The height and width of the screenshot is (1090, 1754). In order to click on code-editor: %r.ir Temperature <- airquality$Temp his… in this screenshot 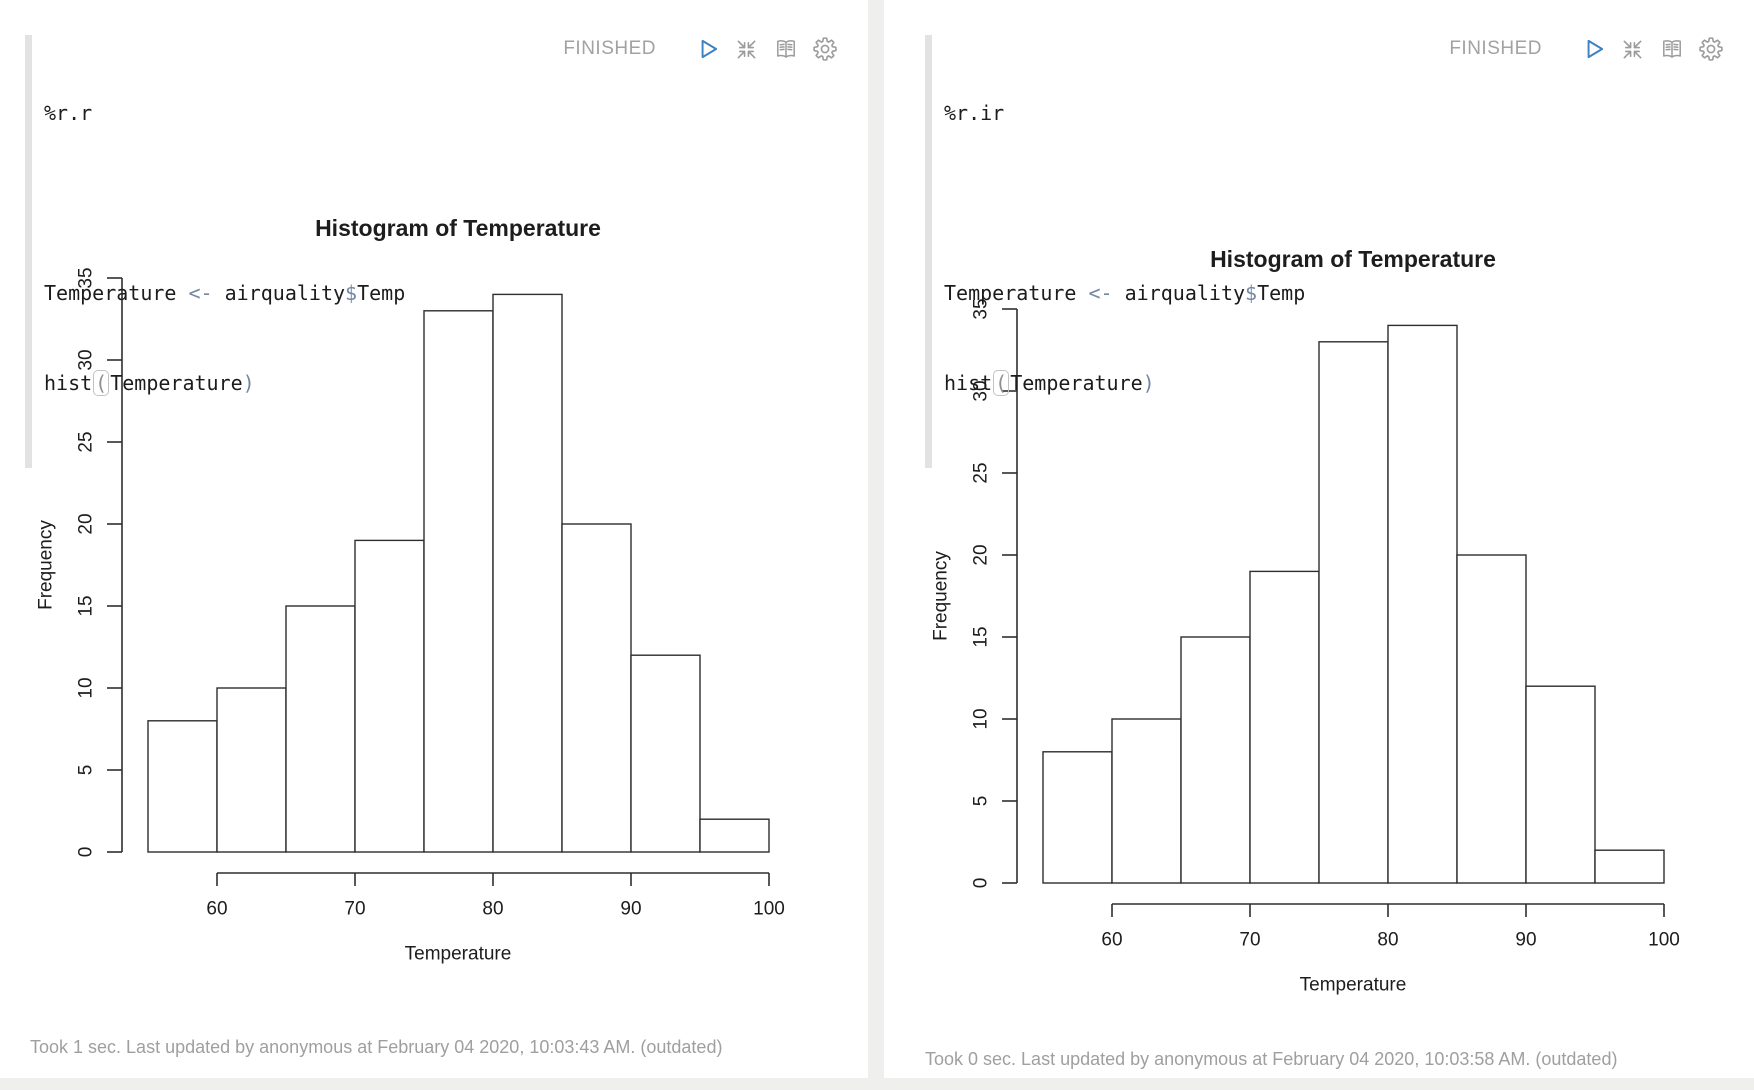, I will do `click(1115, 251)`.